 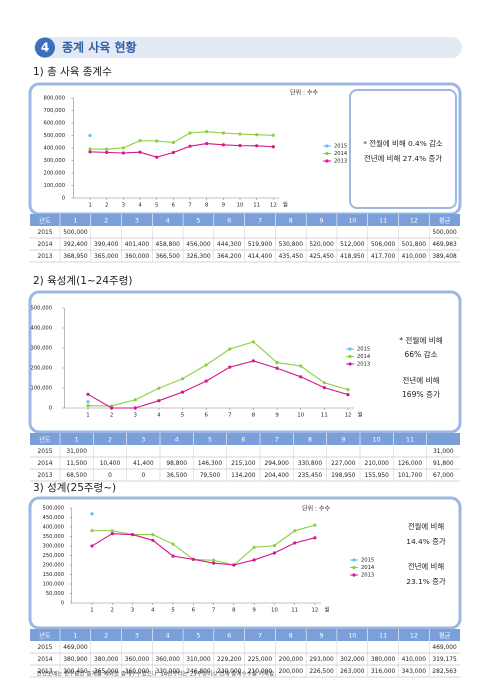 I want to click on annotation: * 전월에 비해, so click(x=421, y=340).